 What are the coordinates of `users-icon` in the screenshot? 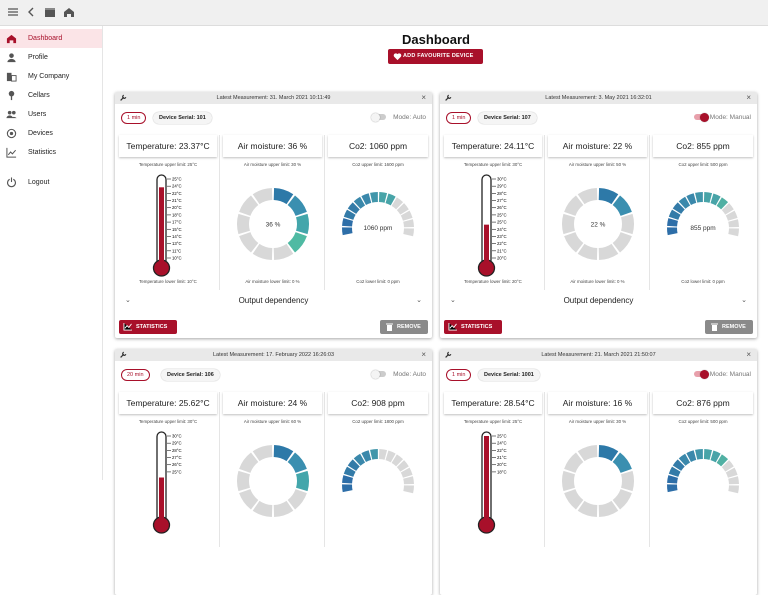 It's located at (11, 114).